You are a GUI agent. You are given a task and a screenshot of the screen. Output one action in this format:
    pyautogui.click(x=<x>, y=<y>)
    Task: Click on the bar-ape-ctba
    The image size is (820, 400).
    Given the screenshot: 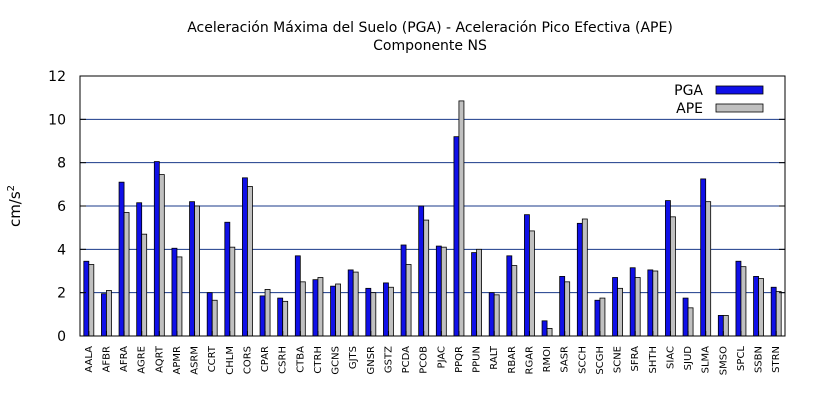 What is the action you would take?
    pyautogui.click(x=302, y=309)
    